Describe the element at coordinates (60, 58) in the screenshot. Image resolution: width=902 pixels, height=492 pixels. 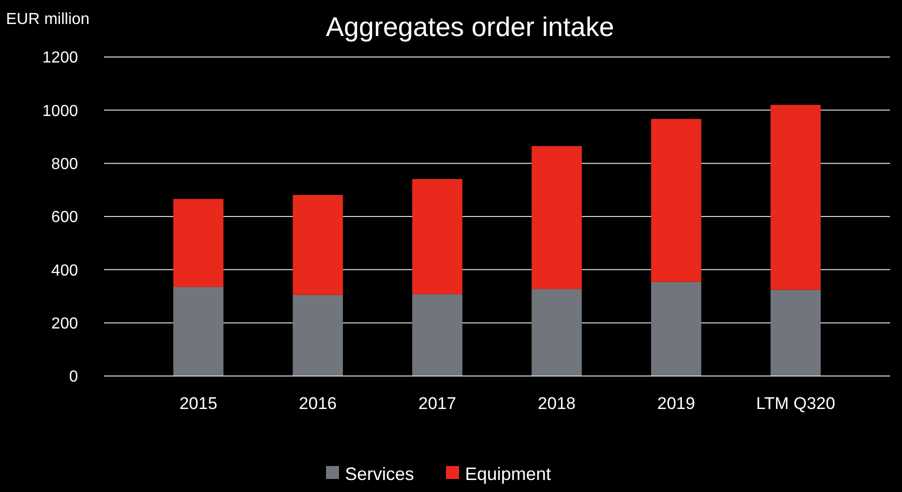
I see `y-tick-label: 1200` at that location.